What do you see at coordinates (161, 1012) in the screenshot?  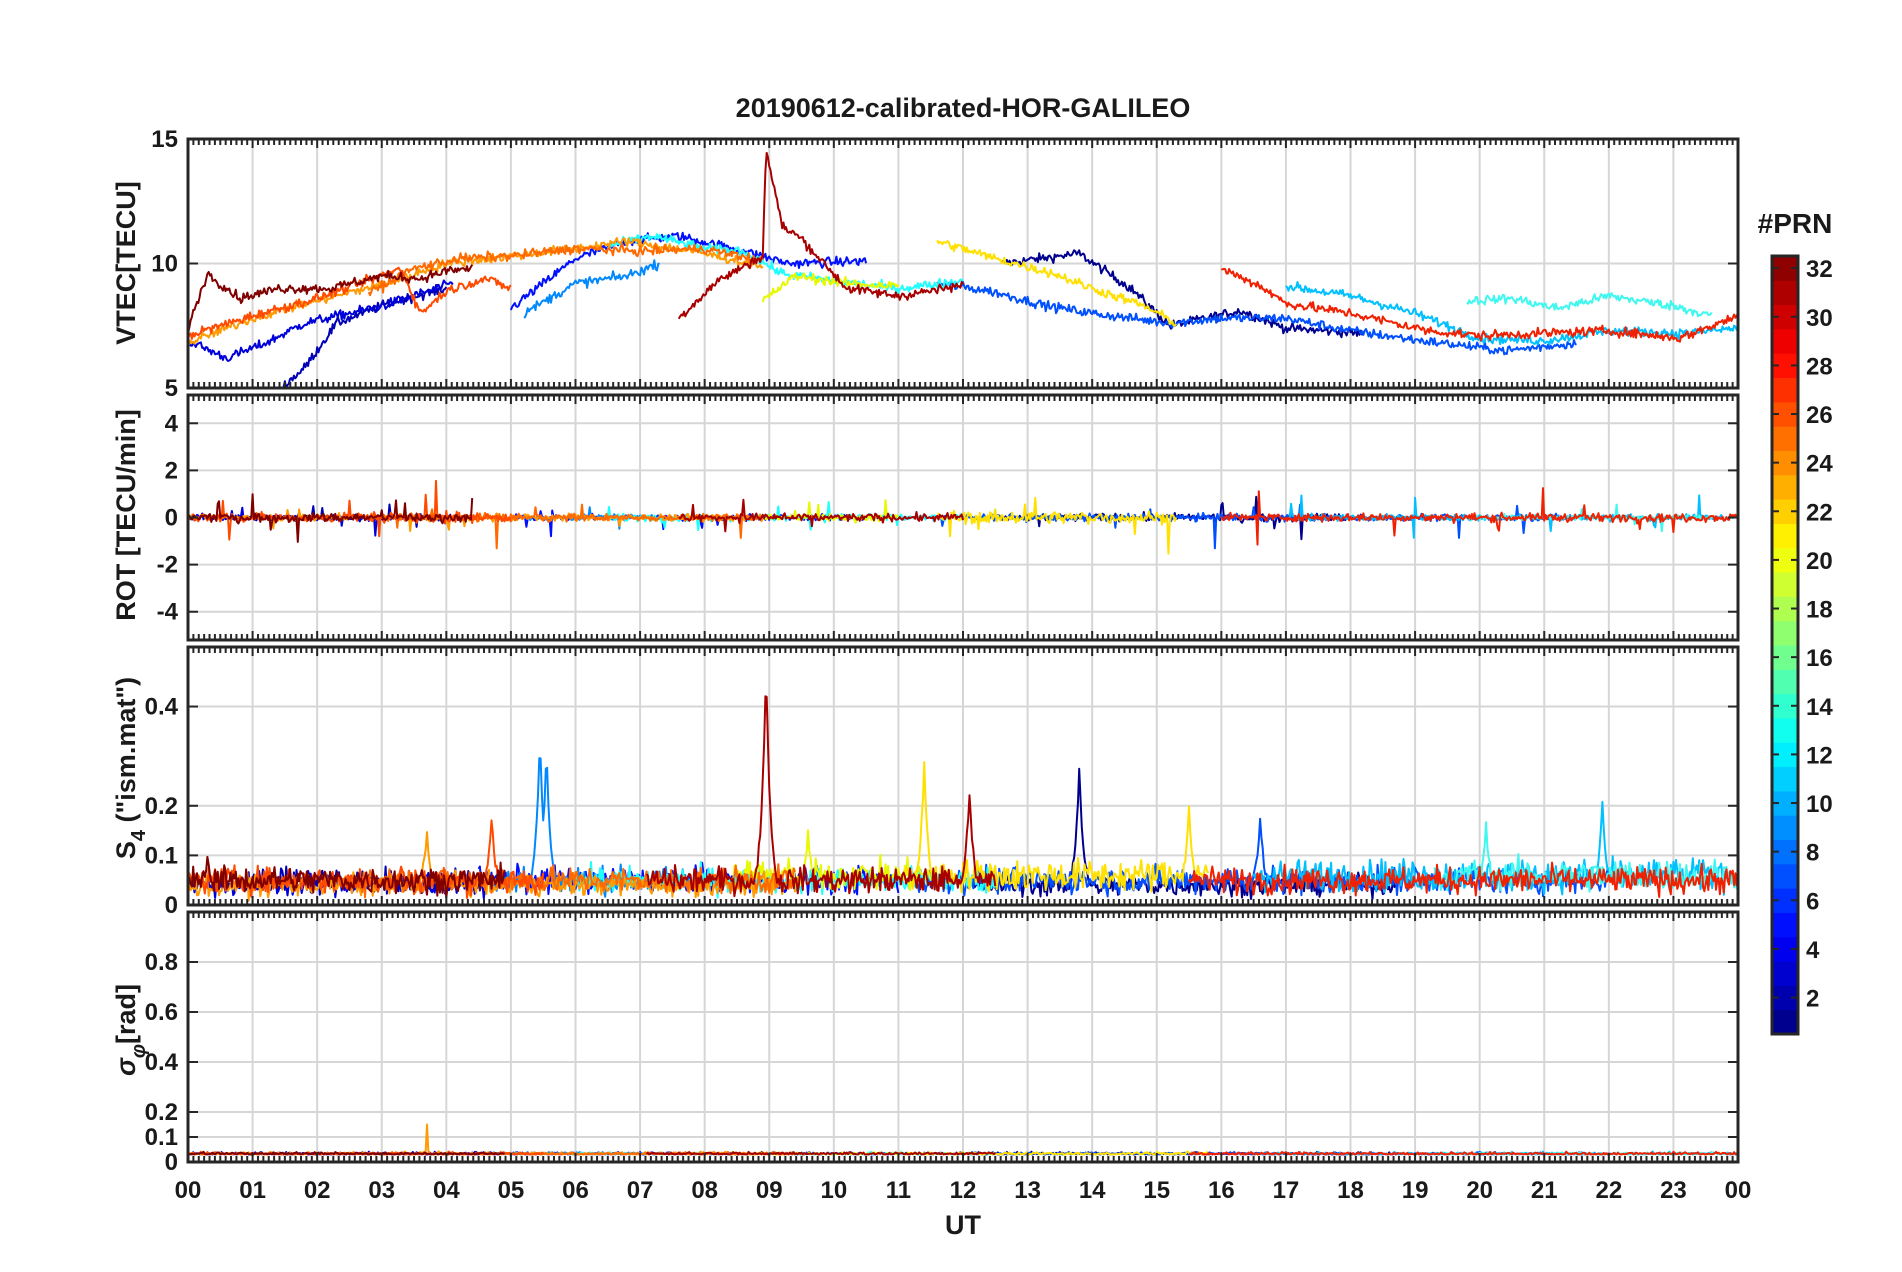 I see `sigma-phi-y-tick-label: 0.6` at bounding box center [161, 1012].